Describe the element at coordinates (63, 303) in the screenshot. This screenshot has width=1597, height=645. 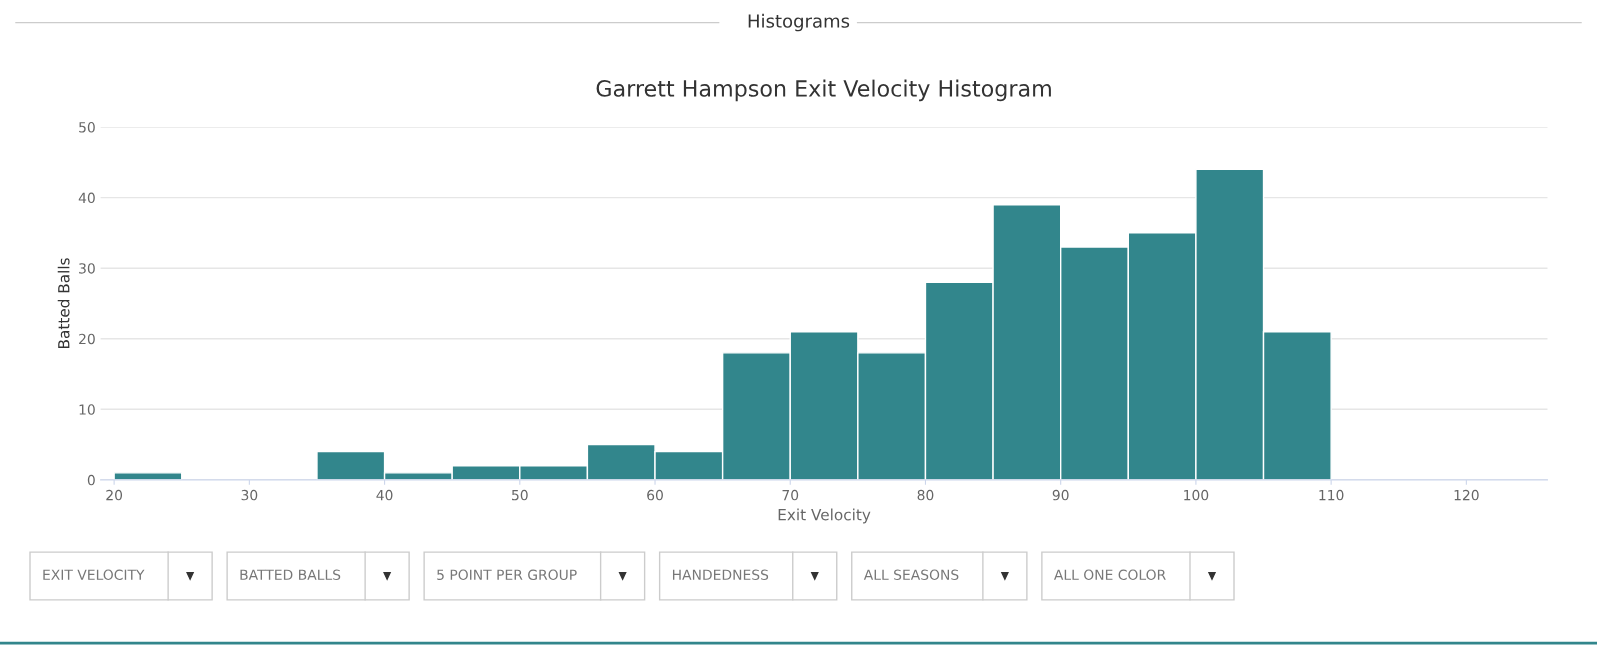
I see `y-axis-title: Batted Balls` at that location.